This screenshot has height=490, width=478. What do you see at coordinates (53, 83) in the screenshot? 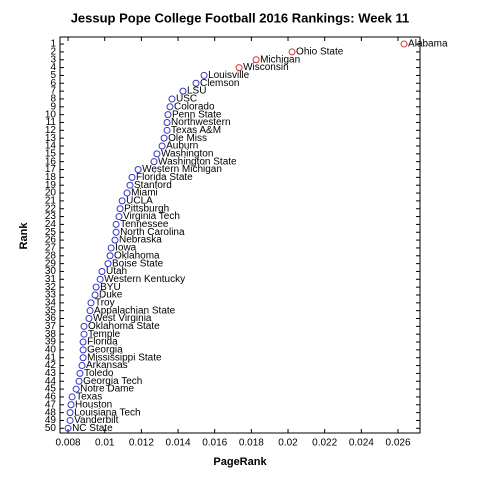
I see `y-tick-label: 6` at bounding box center [53, 83].